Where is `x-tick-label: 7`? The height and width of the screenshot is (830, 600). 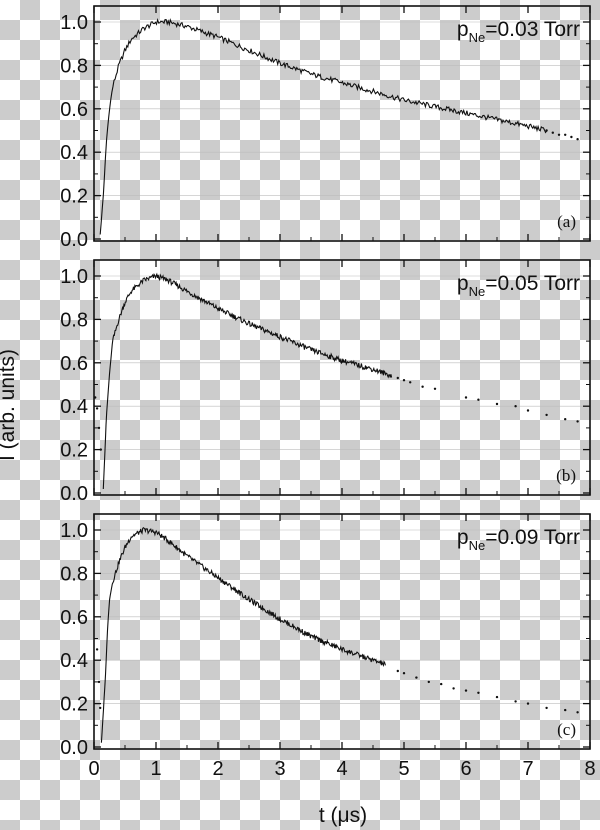 x-tick-label: 7 is located at coordinates (527, 769).